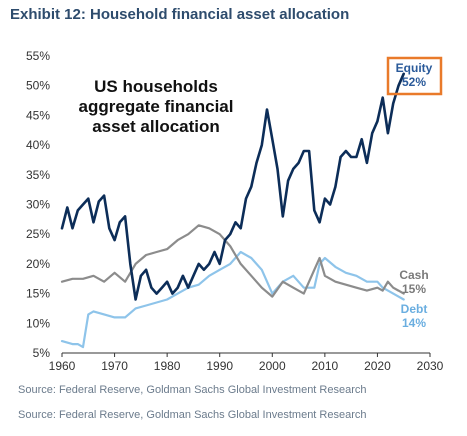 The height and width of the screenshot is (436, 467). Describe the element at coordinates (156, 126) in the screenshot. I see `chart-title-line: asset allocation` at that location.